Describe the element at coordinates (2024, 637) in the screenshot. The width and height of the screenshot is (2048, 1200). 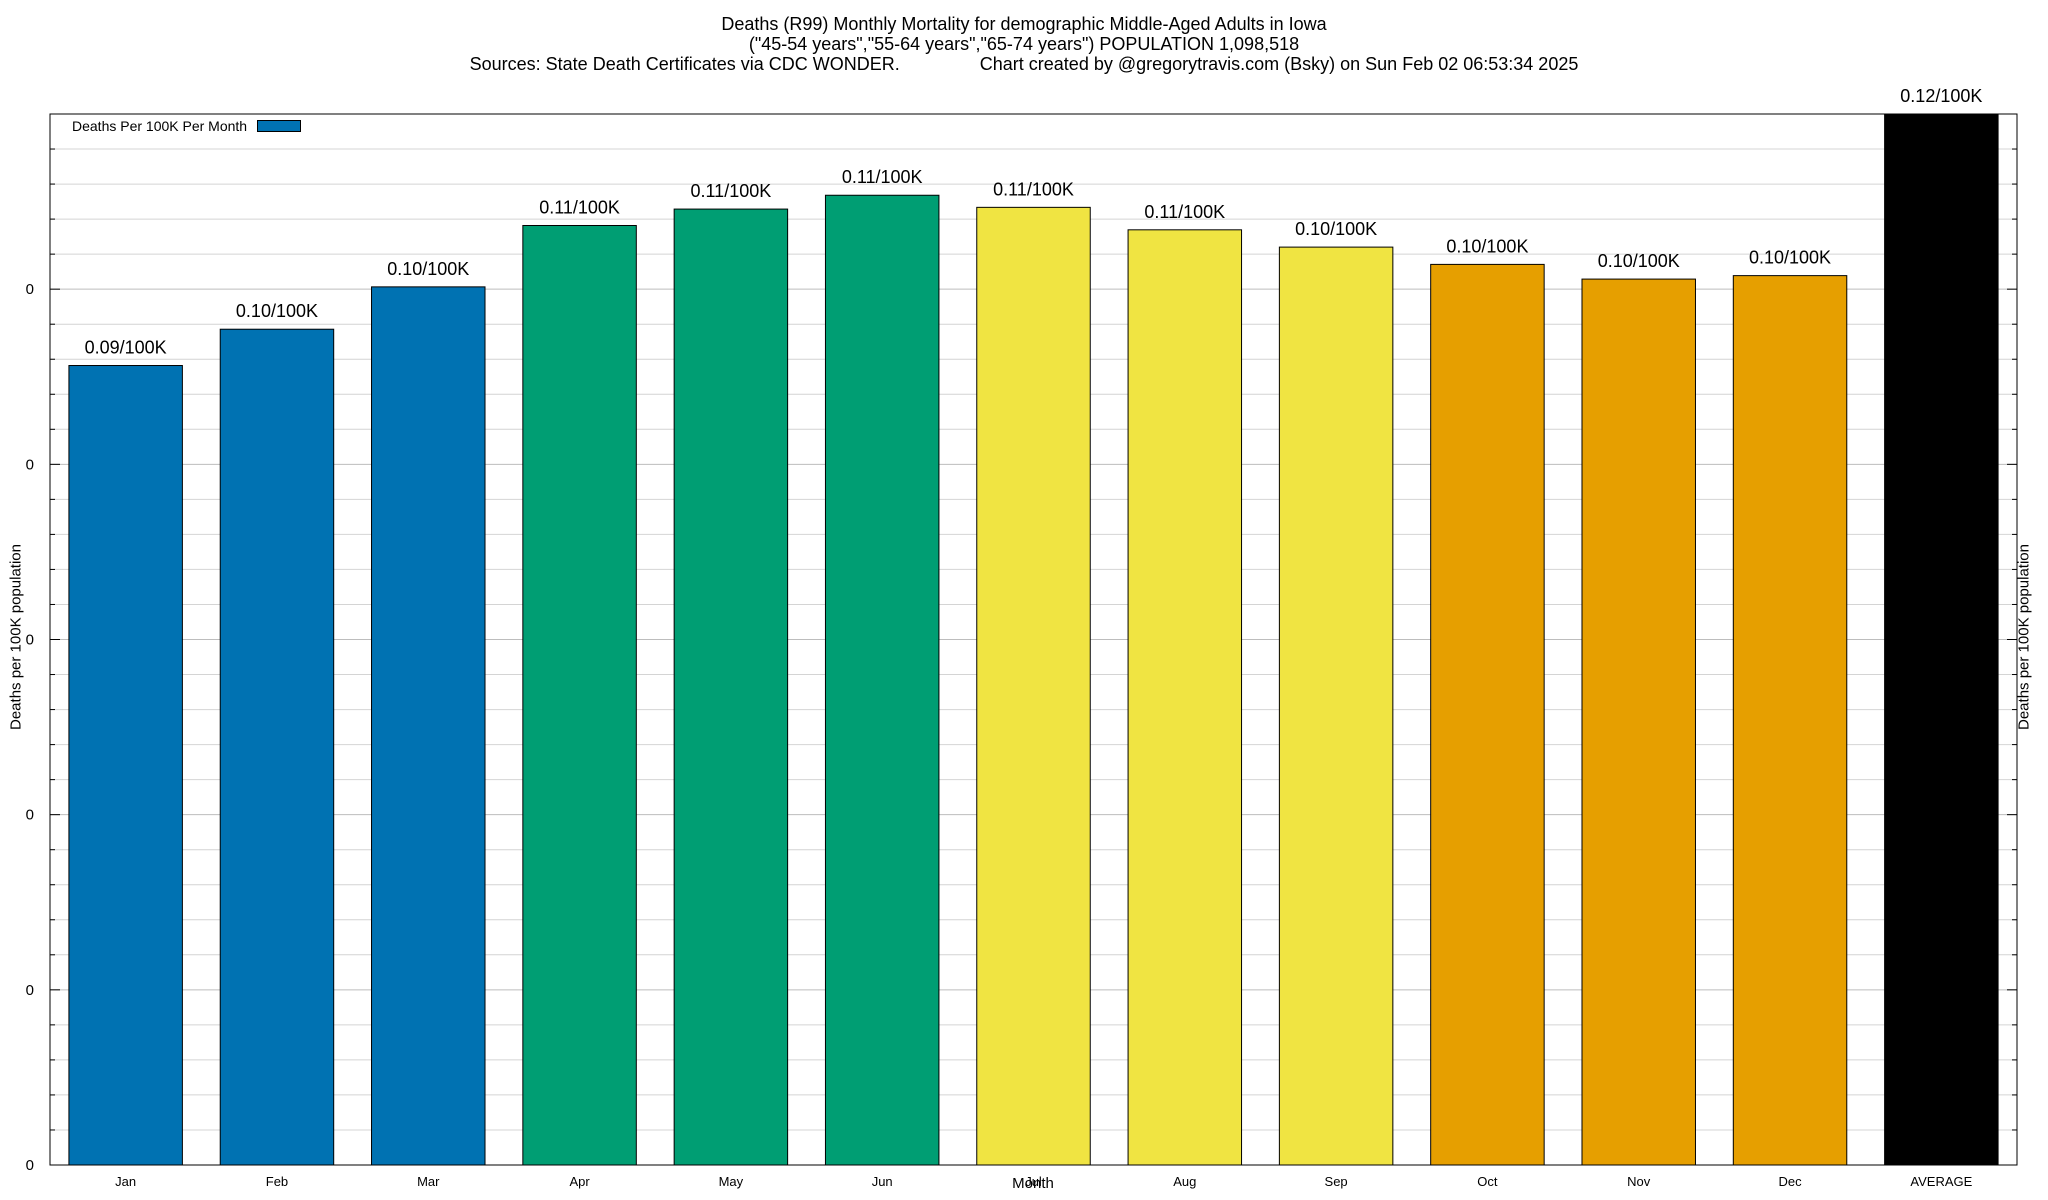
I see `y-axis-label-right: Deaths per 100K population` at that location.